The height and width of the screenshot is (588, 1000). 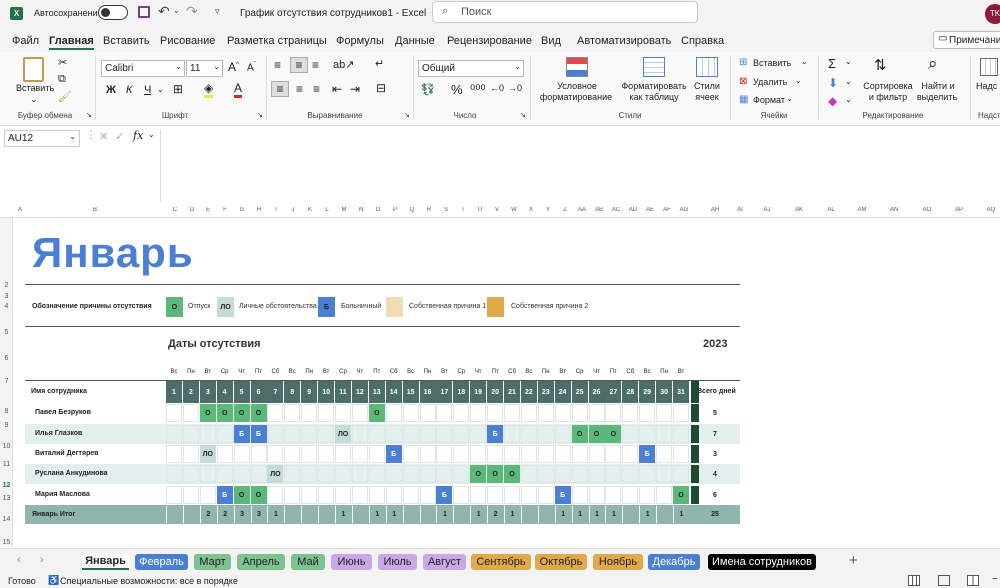 I want to click on employee-name: Илья Глазков, so click(x=59, y=433).